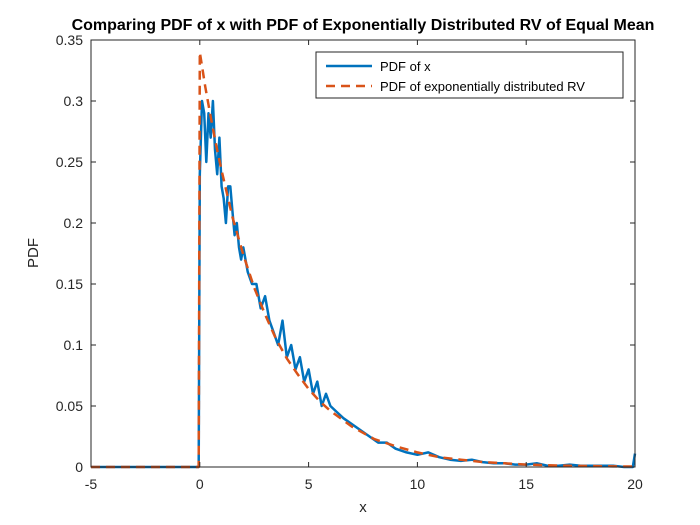 The width and height of the screenshot is (700, 525). What do you see at coordinates (74, 345) in the screenshot?
I see `y-tick-label: 0.1` at bounding box center [74, 345].